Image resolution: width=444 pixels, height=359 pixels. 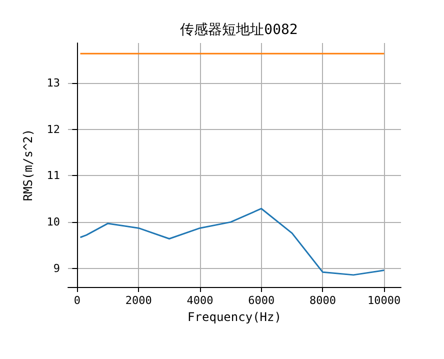 What do you see at coordinates (384, 300) in the screenshot?
I see `x-tick-label: 10000` at bounding box center [384, 300].